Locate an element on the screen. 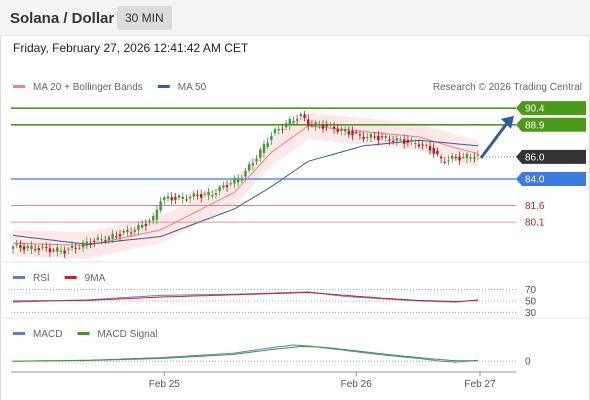  x-tick-label: Feb 25 is located at coordinates (165, 384).